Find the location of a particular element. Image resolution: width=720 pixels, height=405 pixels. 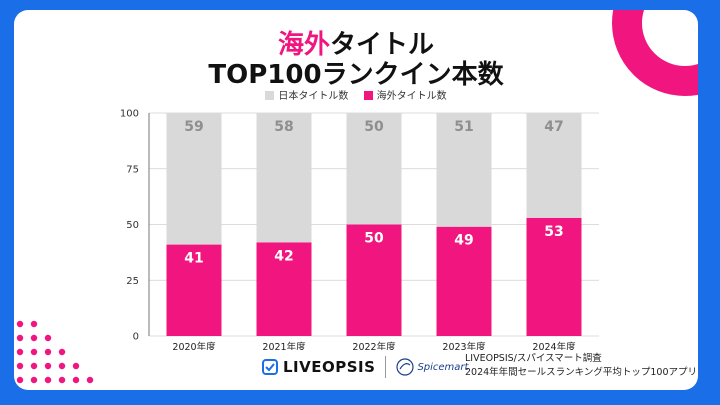

y-tick-label-75: 75 is located at coordinates (132, 169).